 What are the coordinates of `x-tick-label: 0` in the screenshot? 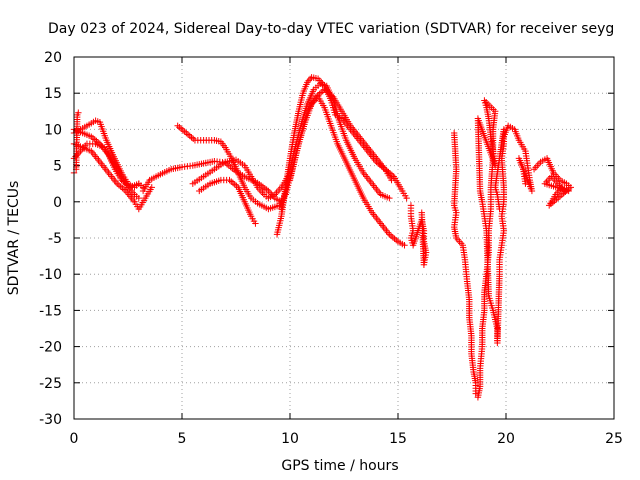 It's located at (74, 439).